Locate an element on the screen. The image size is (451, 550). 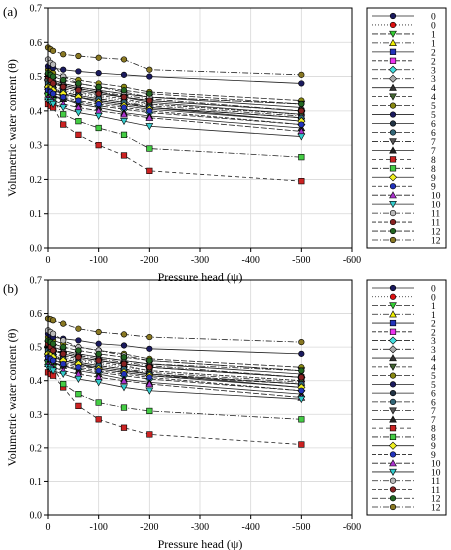
y-tick-label: 0.2 is located at coordinates (36, 448).